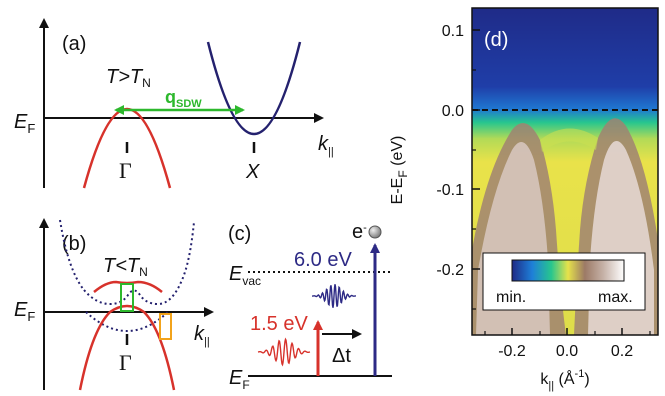 The height and width of the screenshot is (396, 665). Describe the element at coordinates (254, 88) in the screenshot. I see `panel-a-electron-band` at that location.